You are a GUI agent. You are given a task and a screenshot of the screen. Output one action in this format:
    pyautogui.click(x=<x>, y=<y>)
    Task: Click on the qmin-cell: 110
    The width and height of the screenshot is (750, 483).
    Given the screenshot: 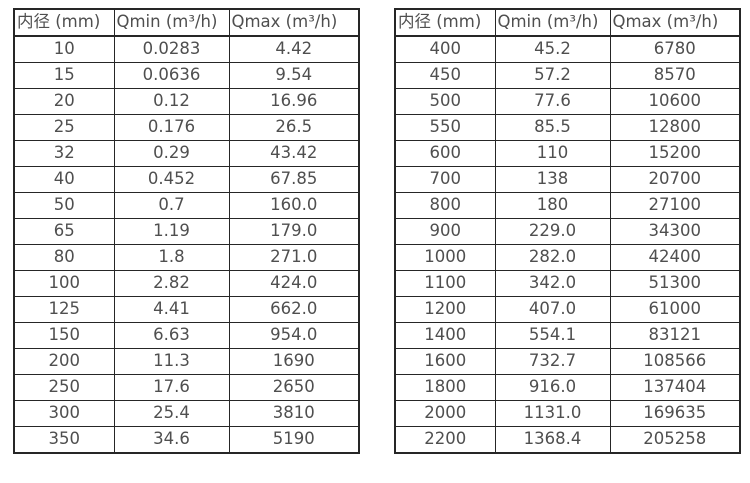 What is the action you would take?
    pyautogui.click(x=552, y=153)
    